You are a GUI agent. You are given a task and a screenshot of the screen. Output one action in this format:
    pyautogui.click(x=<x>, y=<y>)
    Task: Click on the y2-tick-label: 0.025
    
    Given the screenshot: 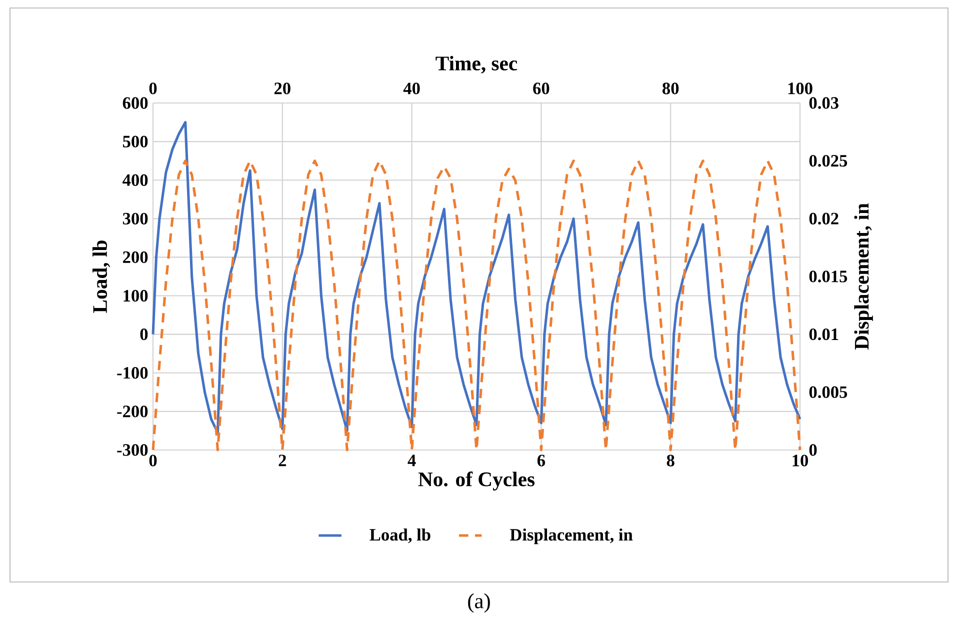 What is the action you would take?
    pyautogui.click(x=828, y=160)
    